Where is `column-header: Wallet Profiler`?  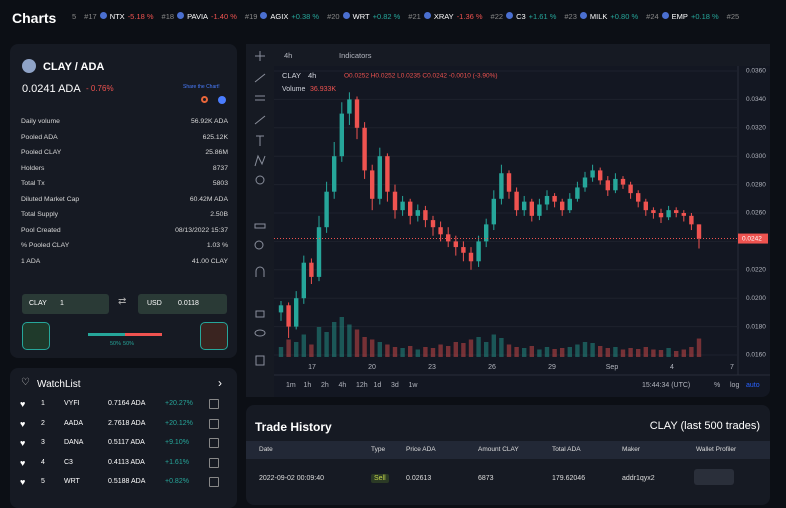
column-header: Wallet Profiler is located at coordinates (716, 449).